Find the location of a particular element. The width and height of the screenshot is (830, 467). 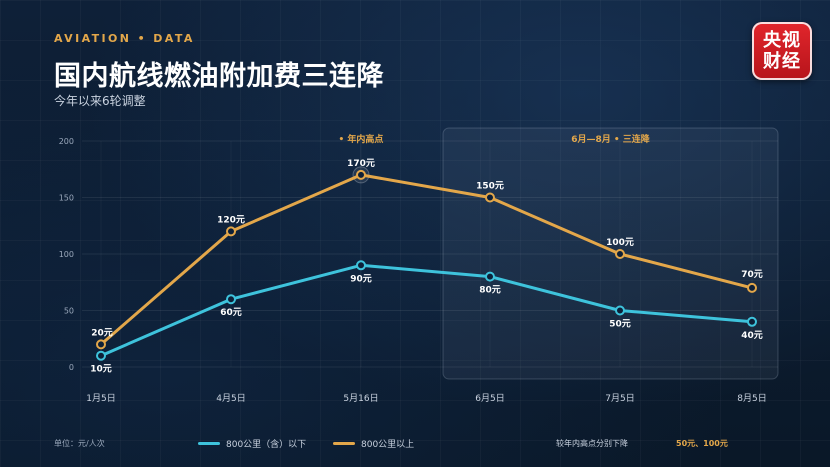

x-tick-label-0: 1月5日 is located at coordinates (100, 398).